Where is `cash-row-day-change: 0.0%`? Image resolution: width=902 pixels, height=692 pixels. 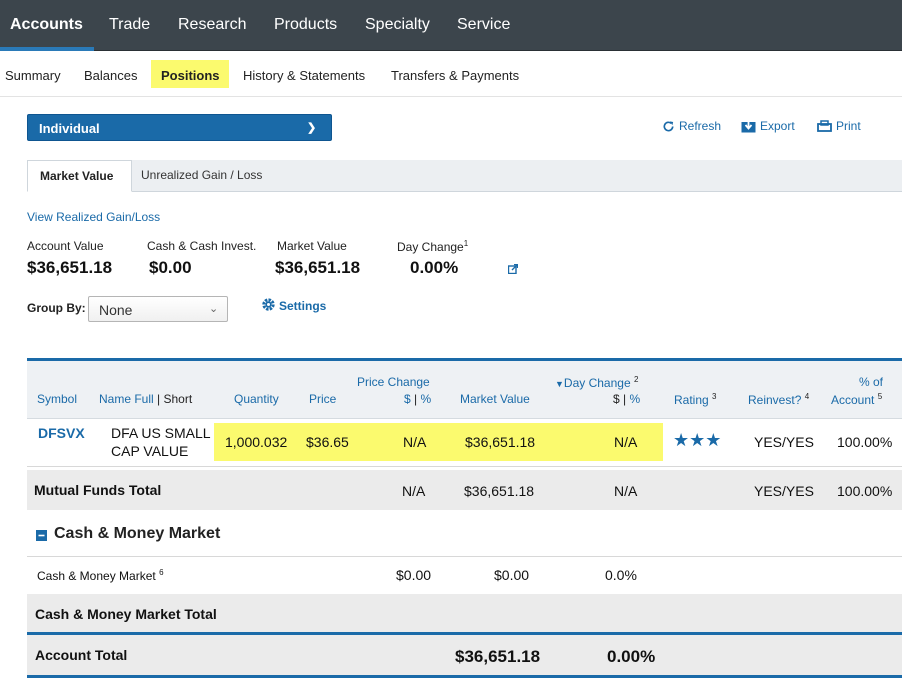
cash-row-day-change: 0.0% is located at coordinates (621, 575).